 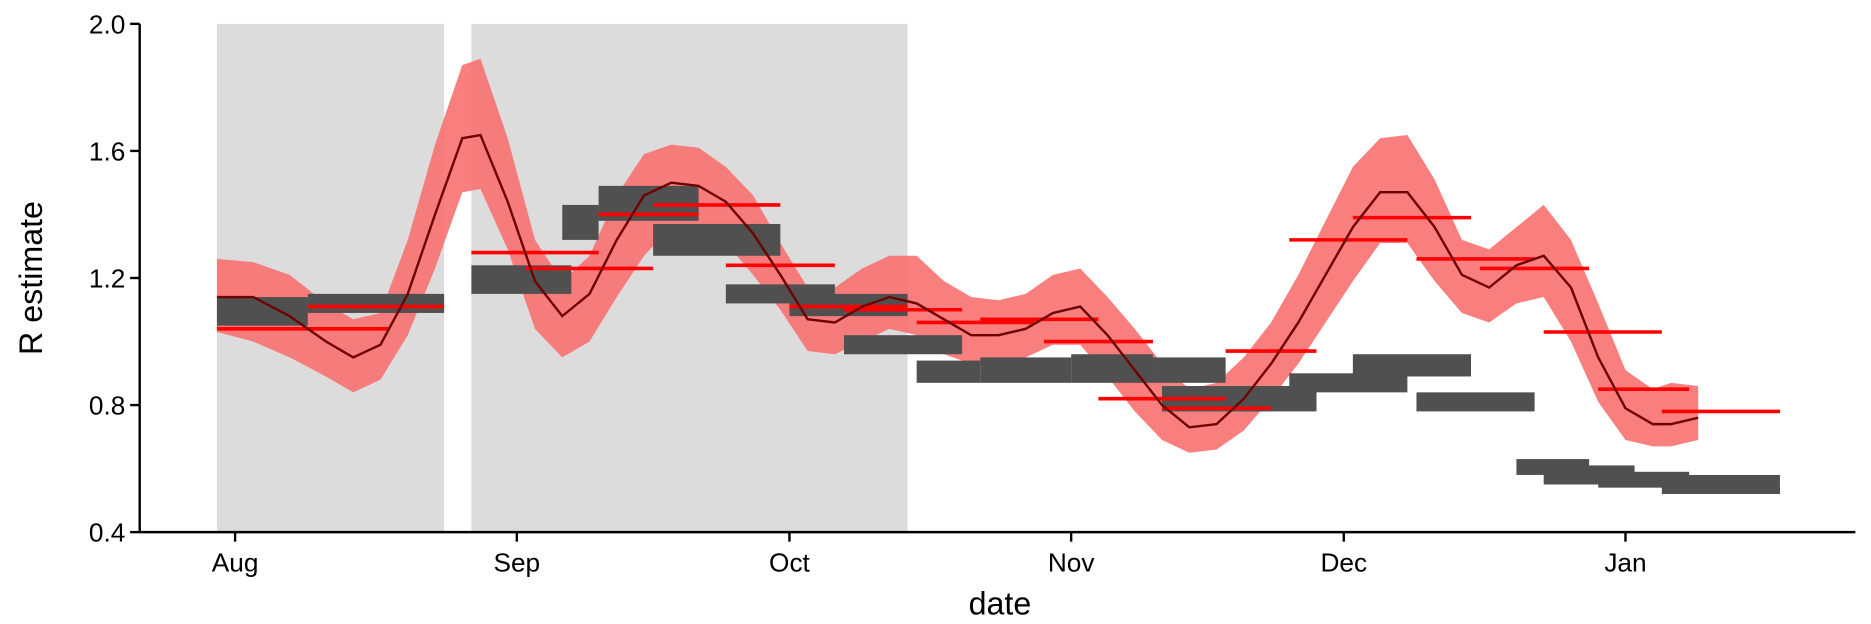 I want to click on y-tick-label: 0.4, so click(x=107, y=533).